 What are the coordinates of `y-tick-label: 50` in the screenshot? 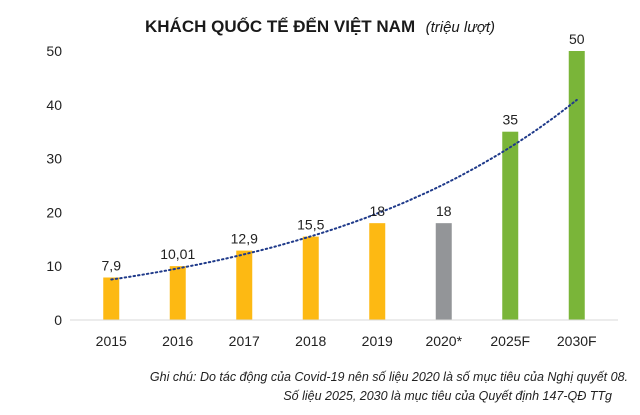 It's located at (54, 51).